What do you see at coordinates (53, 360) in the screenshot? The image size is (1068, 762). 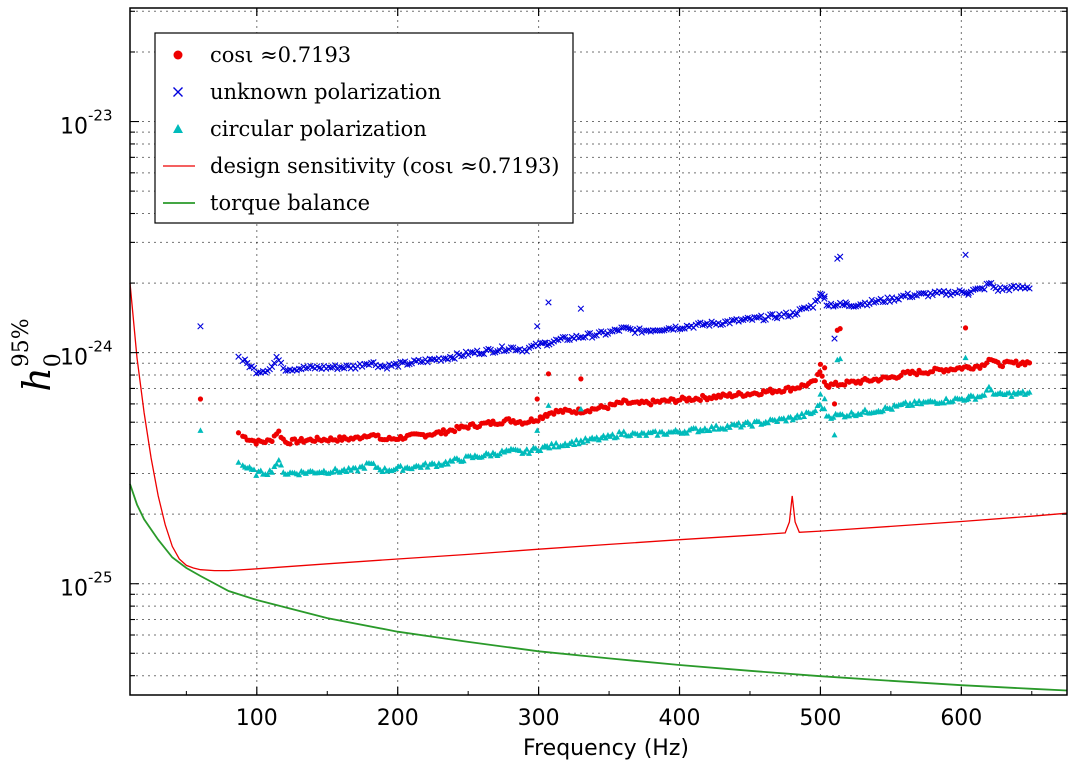 I see `y-axis-title-sub: 0` at bounding box center [53, 360].